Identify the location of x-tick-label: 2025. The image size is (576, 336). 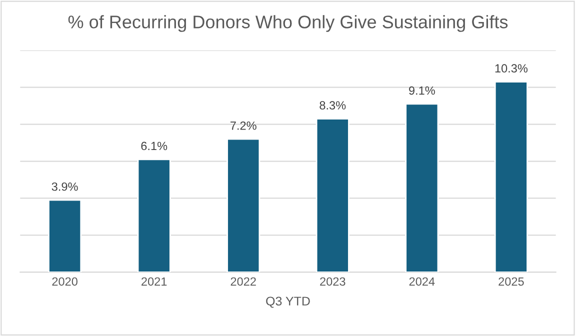
(511, 281).